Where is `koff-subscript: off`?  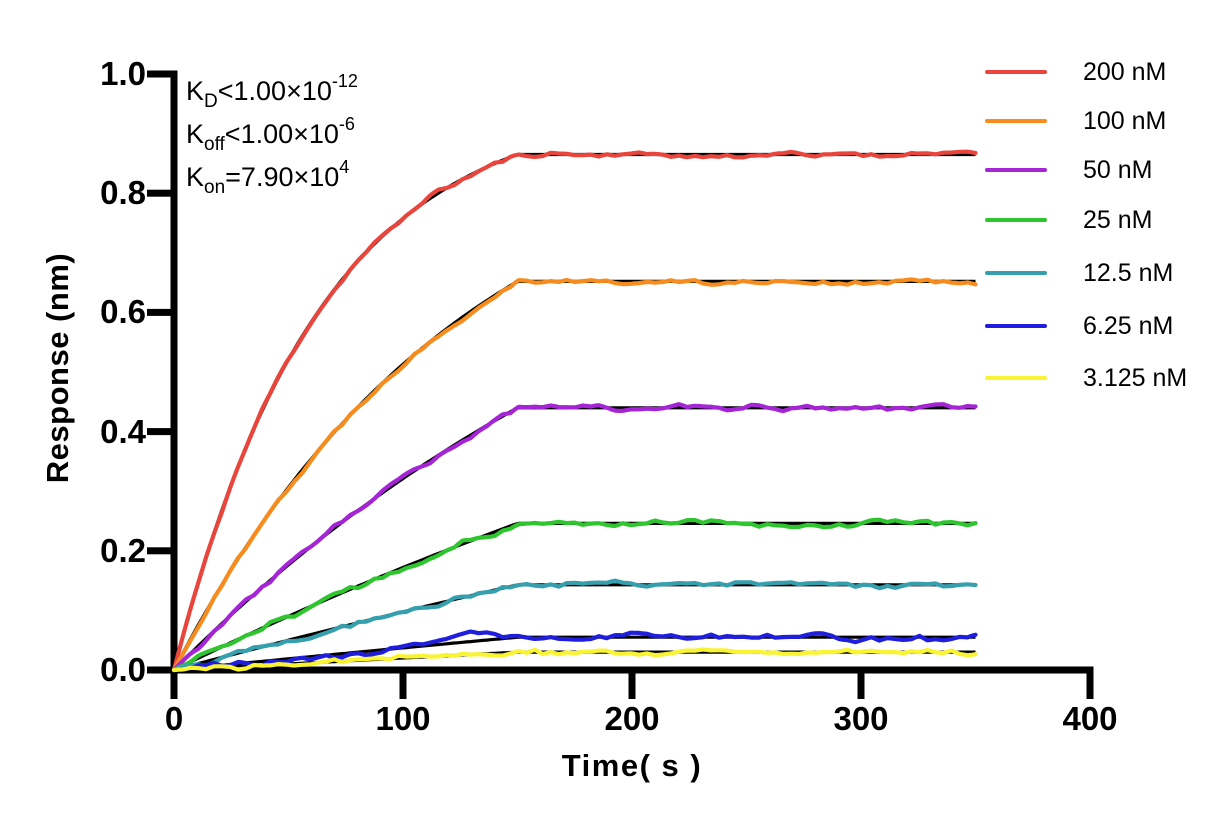 koff-subscript: off is located at coordinates (214, 144).